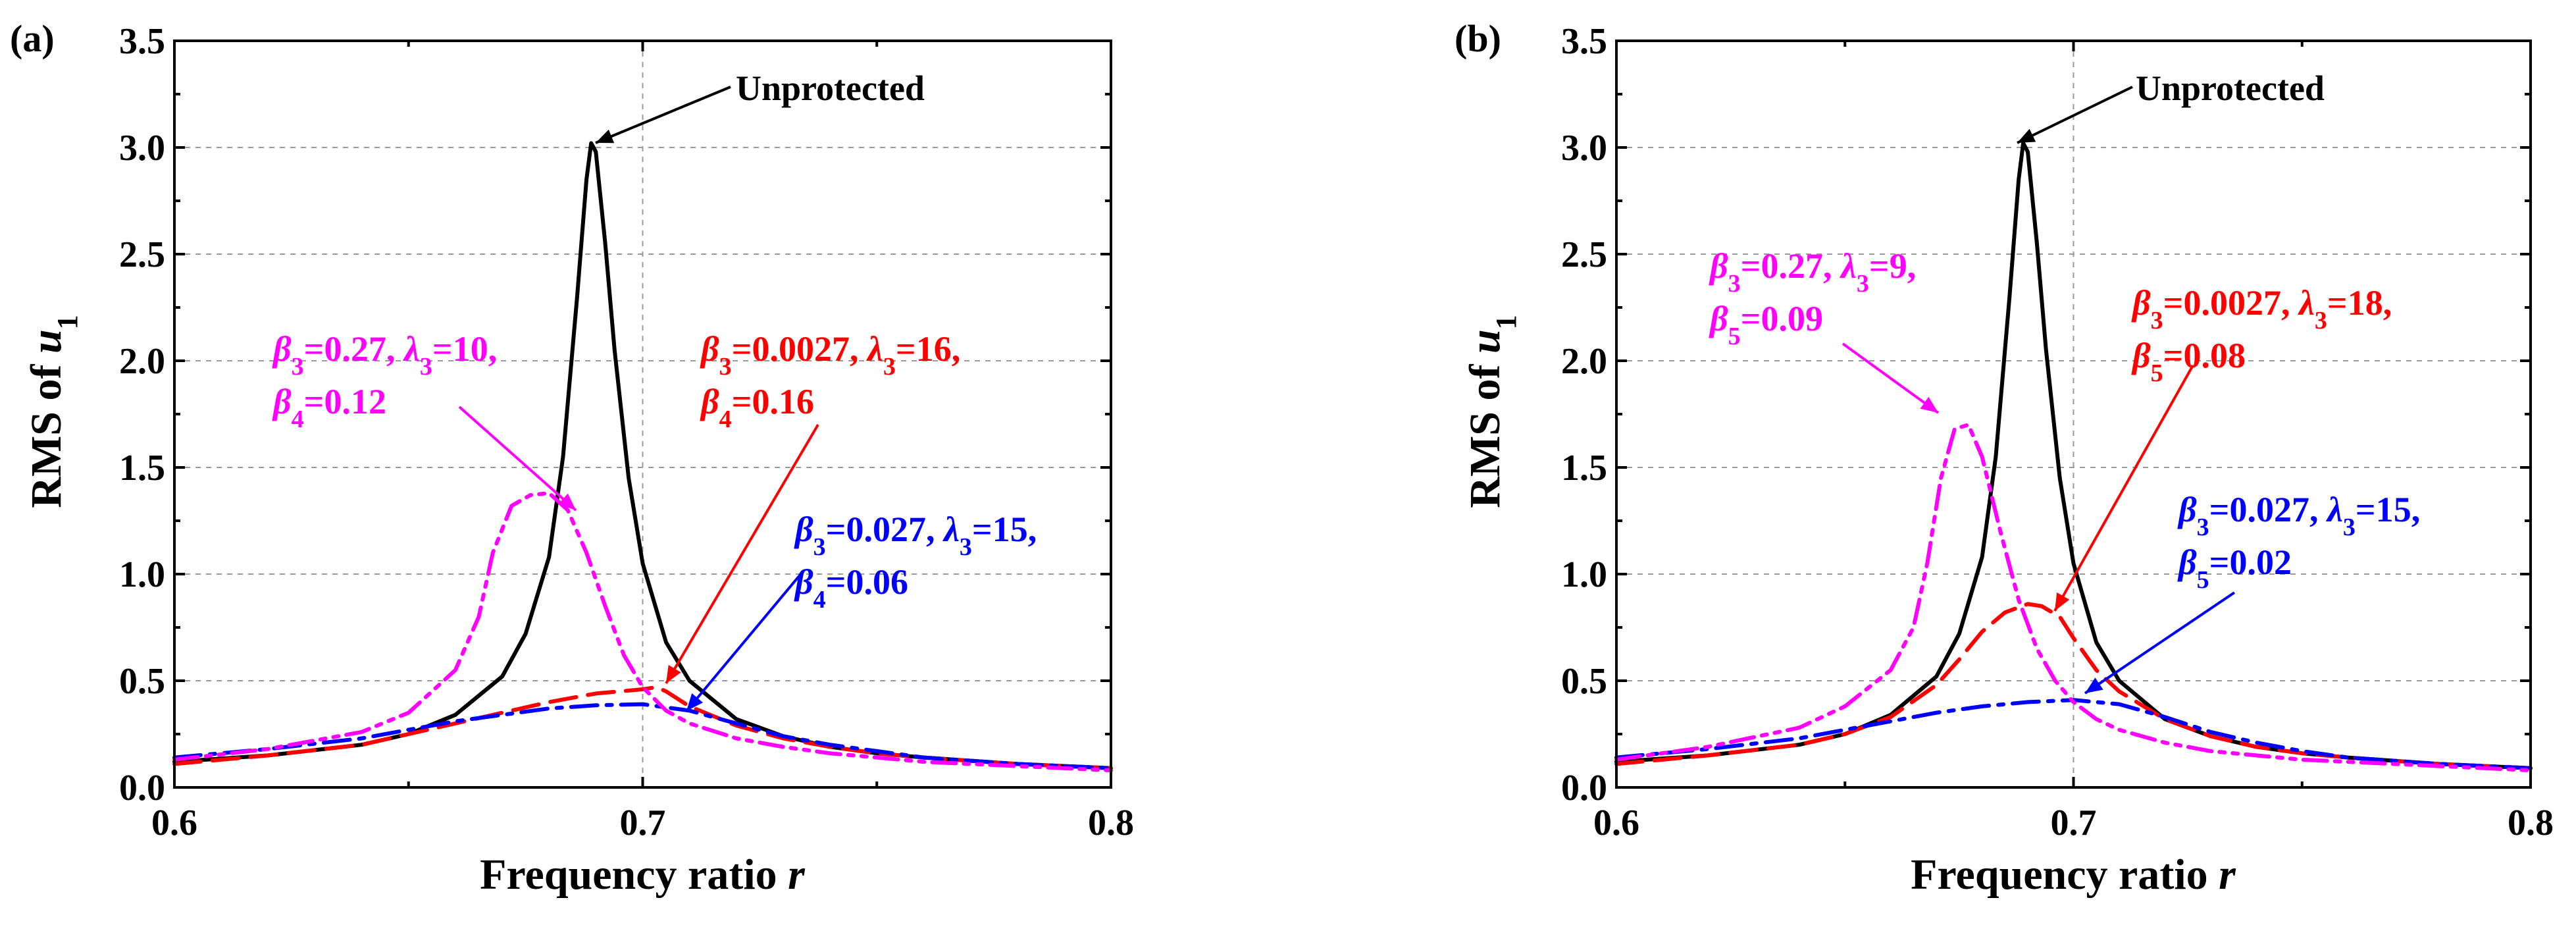 The image size is (2576, 925). I want to click on annotation-3: β3=0.027, λ3=15,β5=0.02, so click(2252, 592).